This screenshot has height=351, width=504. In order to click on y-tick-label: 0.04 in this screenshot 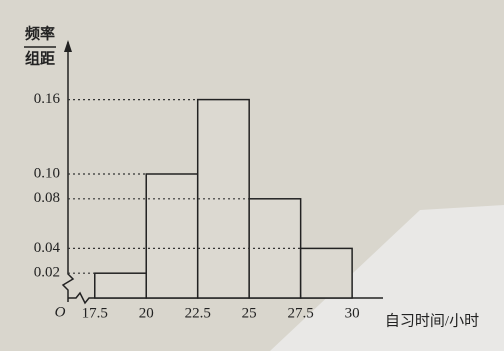, I will do `click(47, 248)`.